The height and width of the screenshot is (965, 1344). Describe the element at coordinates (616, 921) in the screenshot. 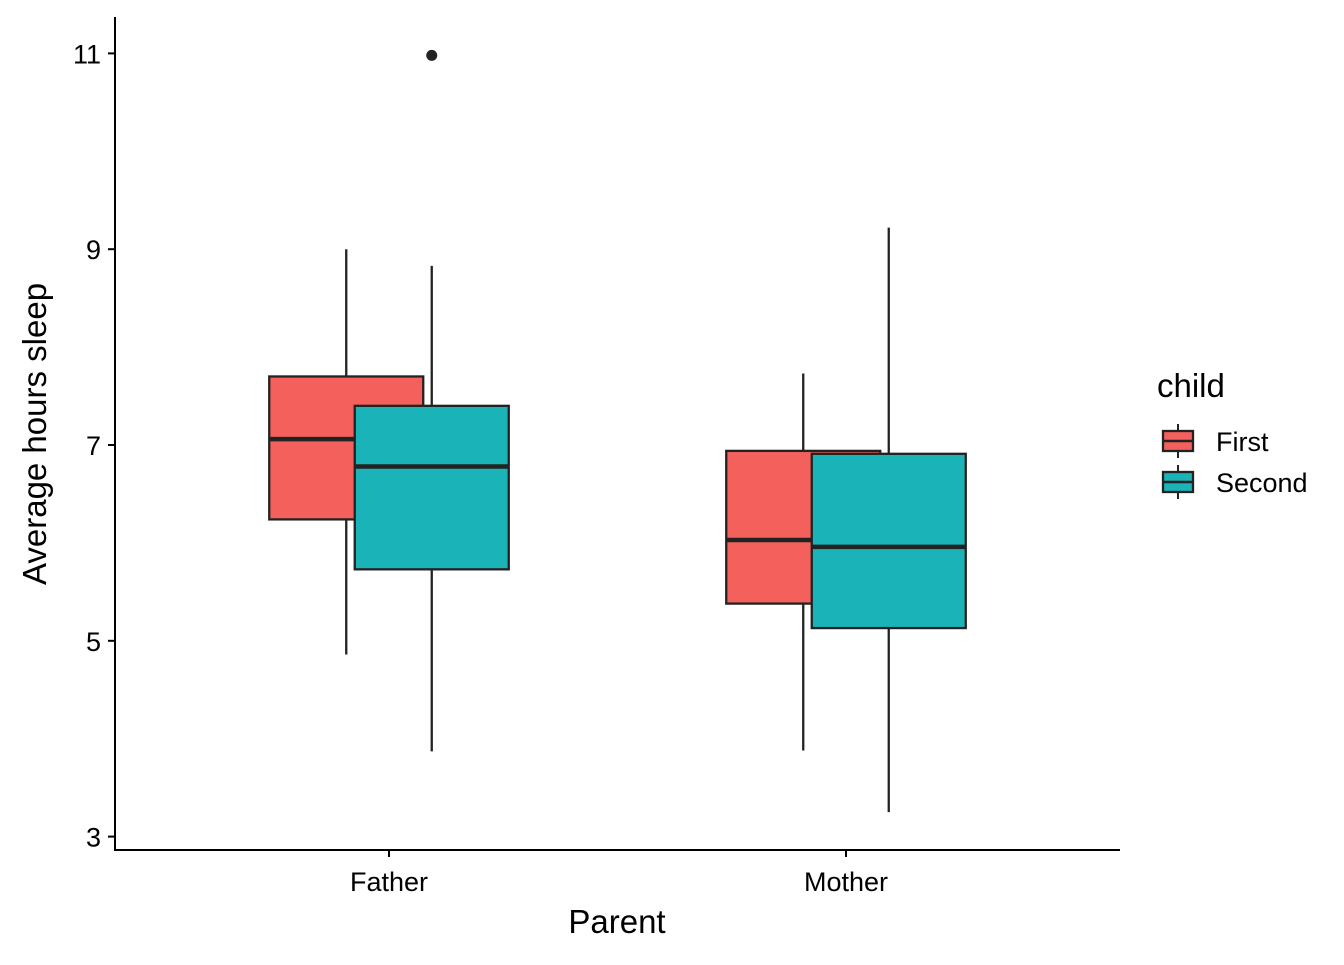

I see `x-axis-label: Parent` at that location.